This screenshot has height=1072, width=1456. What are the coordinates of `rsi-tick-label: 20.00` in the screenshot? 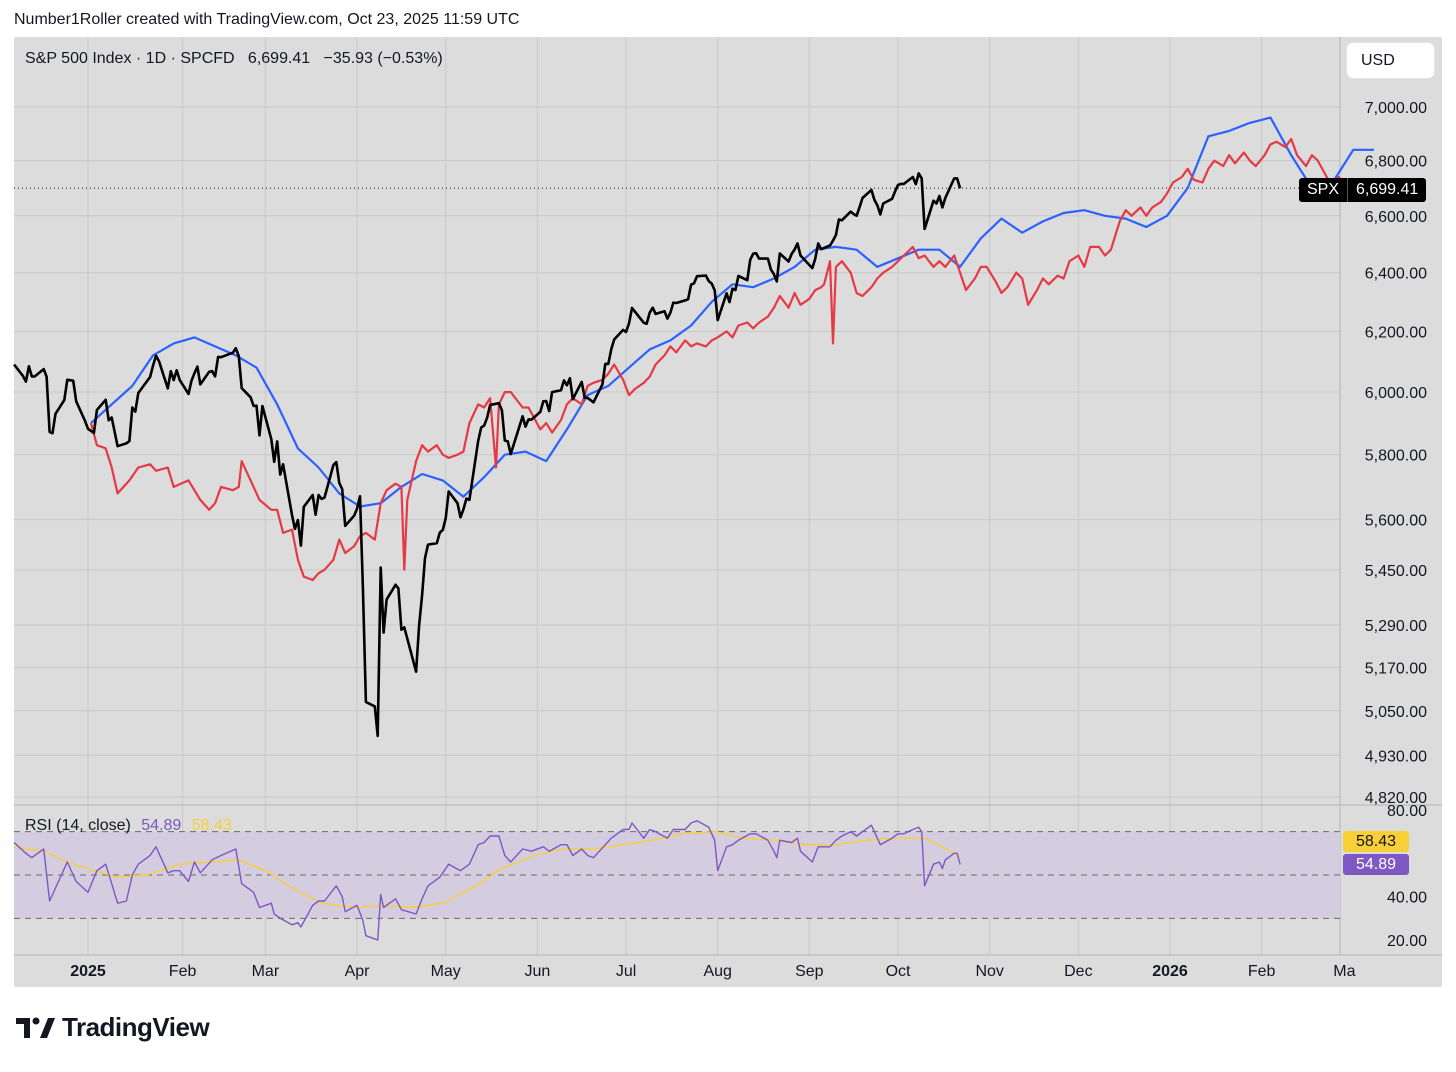 It's located at (1407, 941).